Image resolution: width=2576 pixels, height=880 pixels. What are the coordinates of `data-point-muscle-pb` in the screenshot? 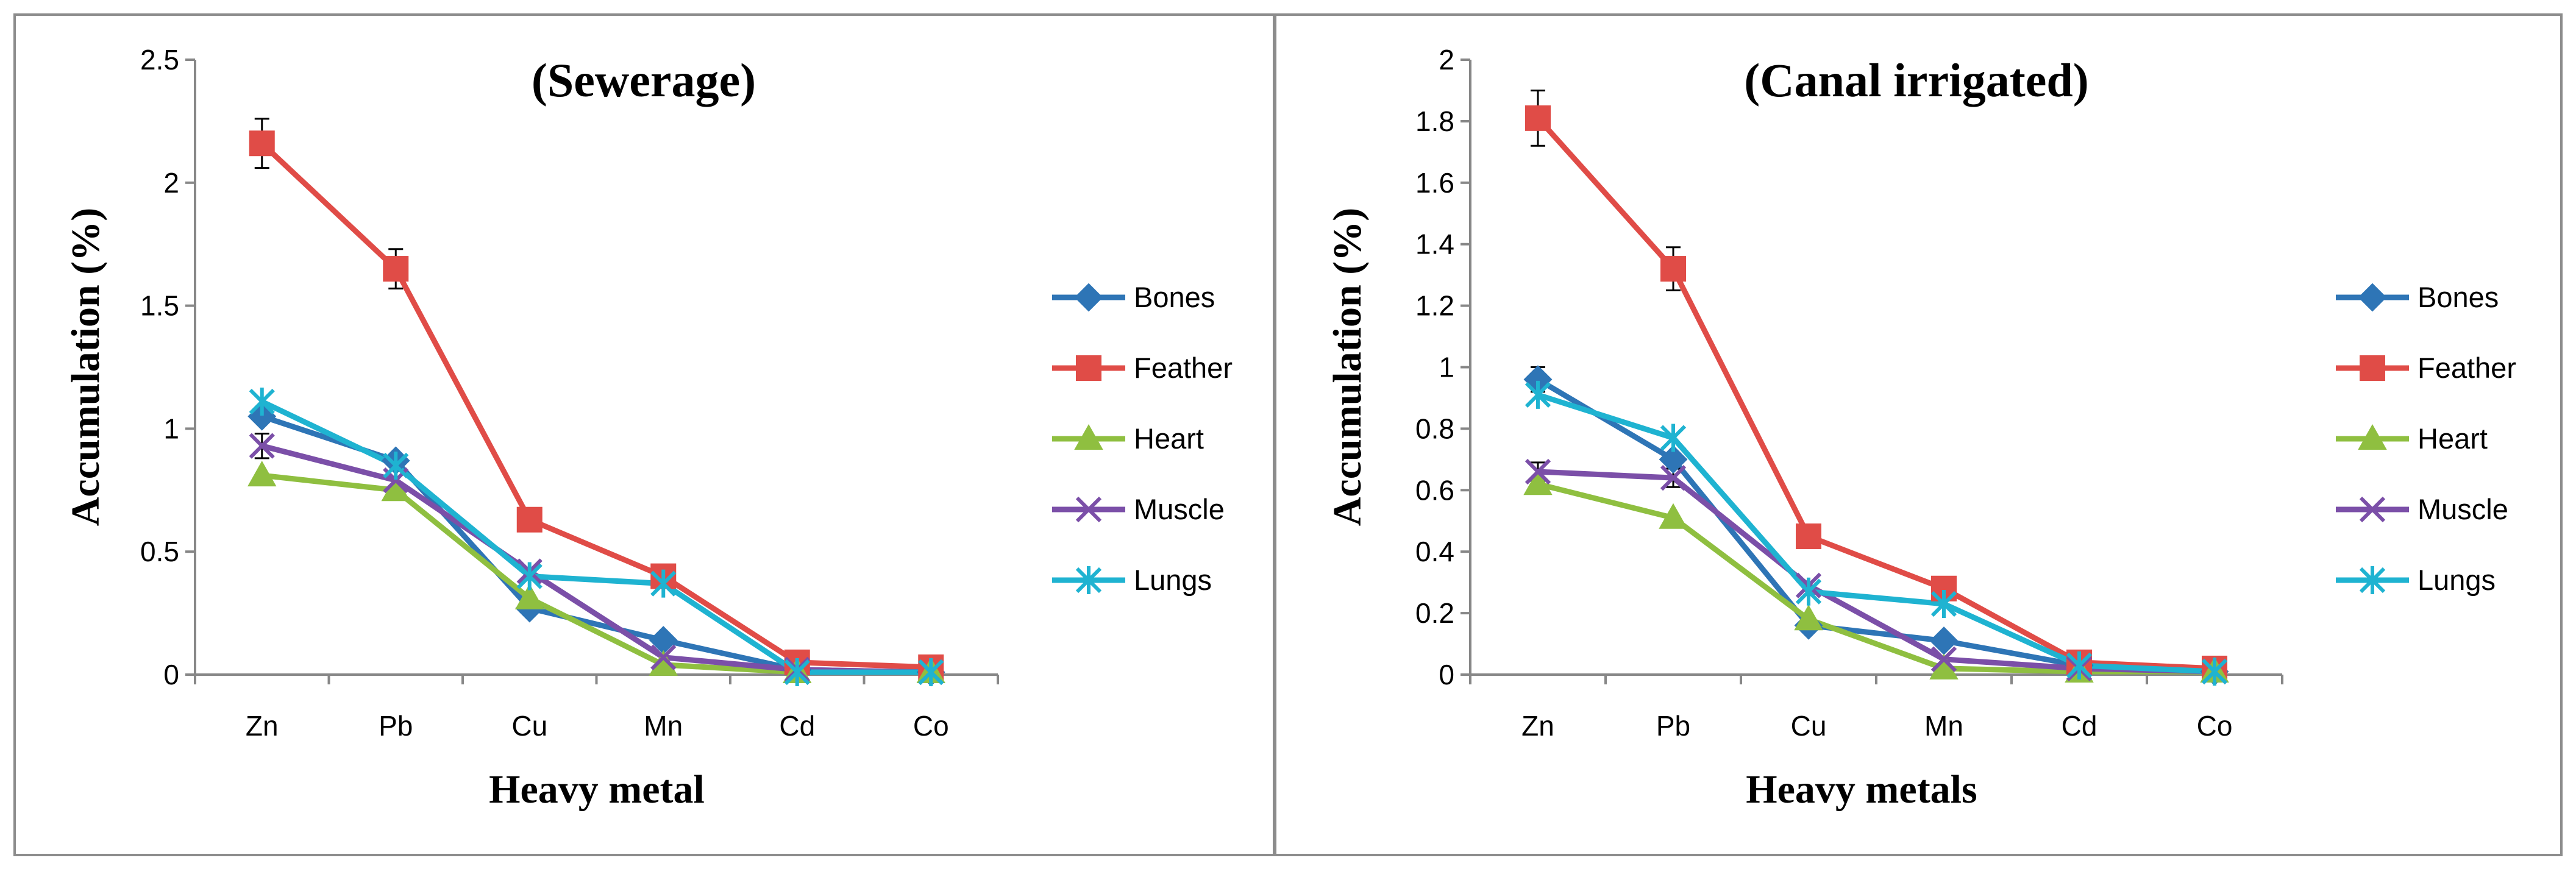 It's located at (1673, 477).